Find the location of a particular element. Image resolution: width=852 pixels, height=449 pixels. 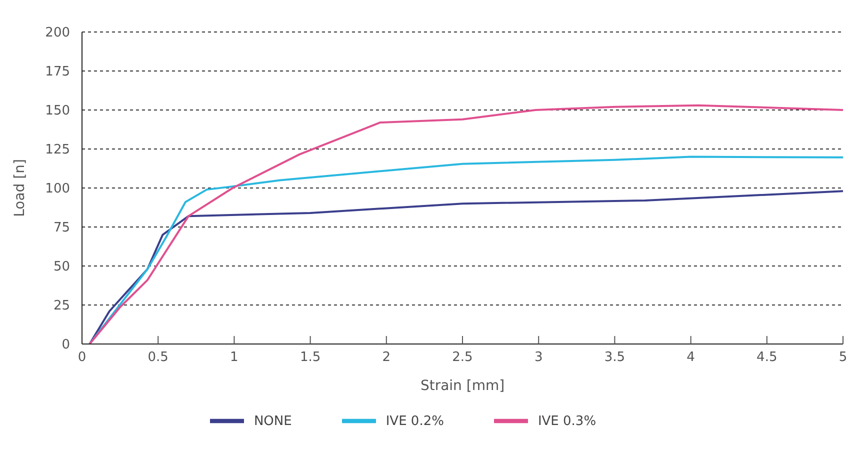

legend-label: IVE 0.2% is located at coordinates (415, 421).